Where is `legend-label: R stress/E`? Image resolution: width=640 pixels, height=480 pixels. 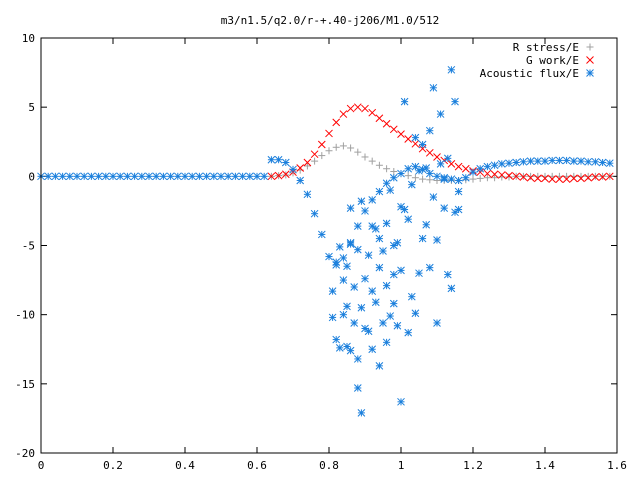 legend-label: R stress/E is located at coordinates (546, 47).